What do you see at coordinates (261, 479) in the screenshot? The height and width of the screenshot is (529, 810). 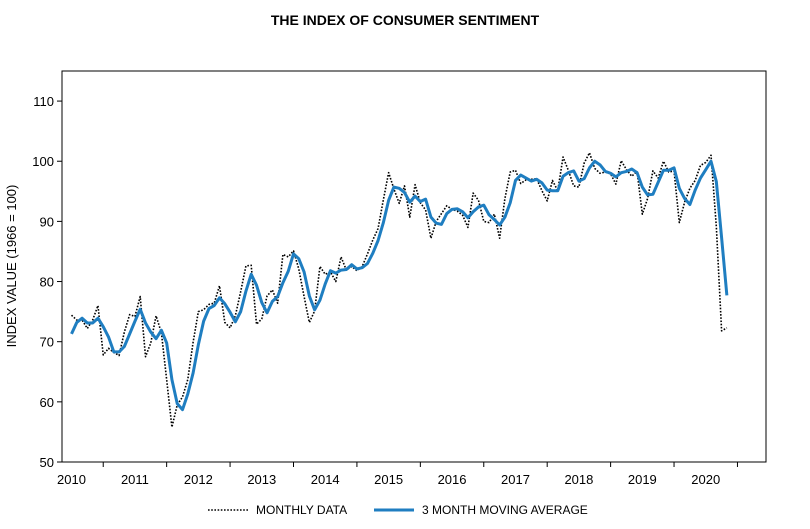 I see `x-tick-label: 2013` at bounding box center [261, 479].